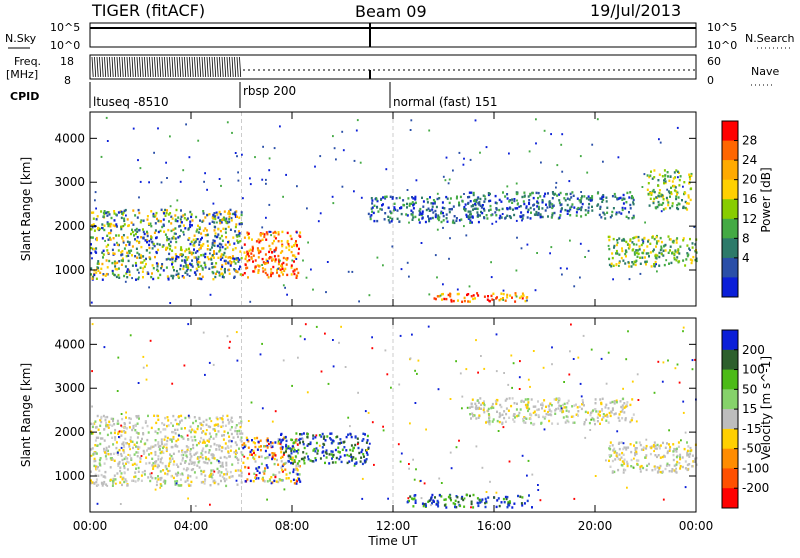  I want to click on velocity-y-axis-title: Slant Range [km], so click(26, 415).